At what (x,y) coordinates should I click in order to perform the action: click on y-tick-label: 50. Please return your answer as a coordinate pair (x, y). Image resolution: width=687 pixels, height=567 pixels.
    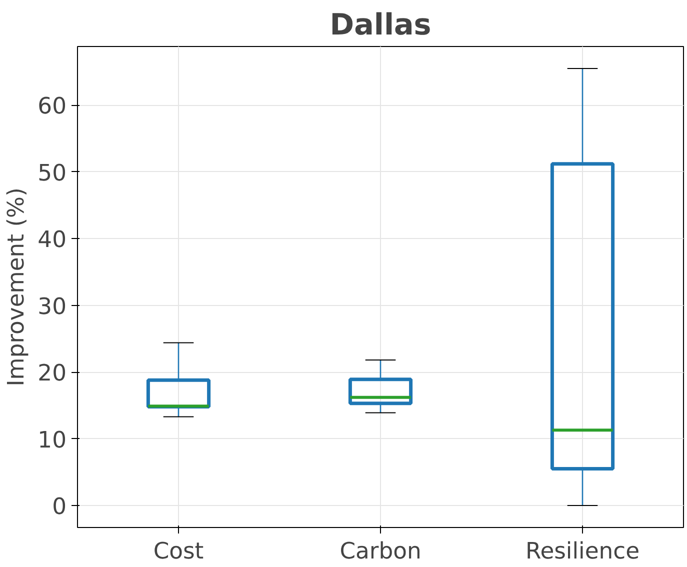
    Looking at the image, I should click on (52, 173).